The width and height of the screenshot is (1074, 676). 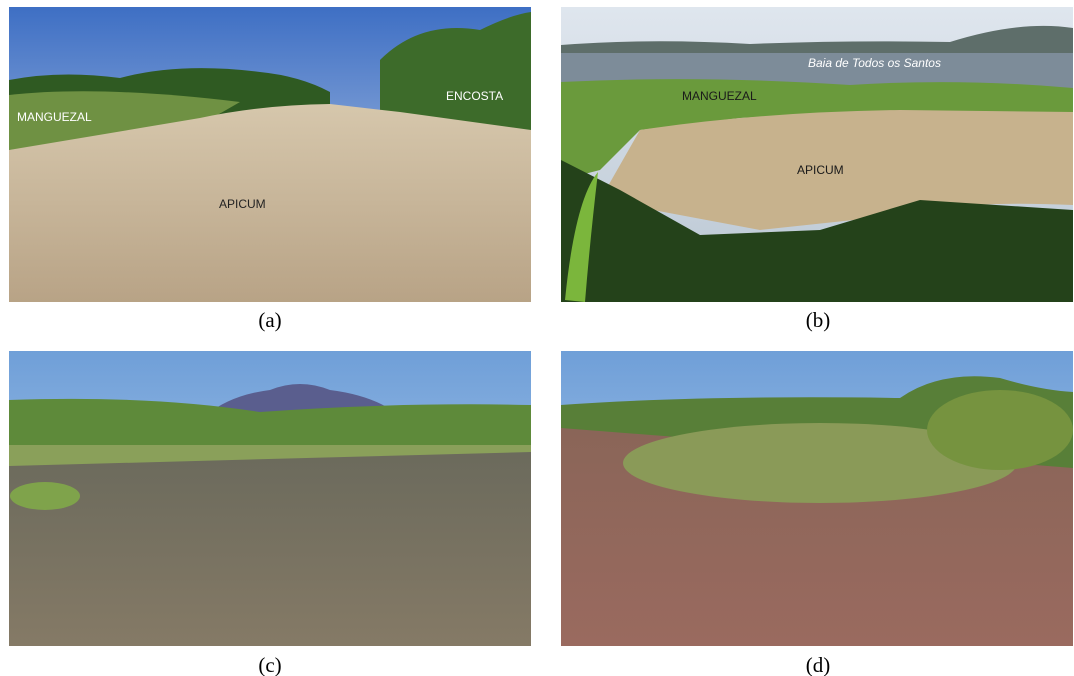 What do you see at coordinates (581, 237) in the screenshot?
I see `banana-leaf` at bounding box center [581, 237].